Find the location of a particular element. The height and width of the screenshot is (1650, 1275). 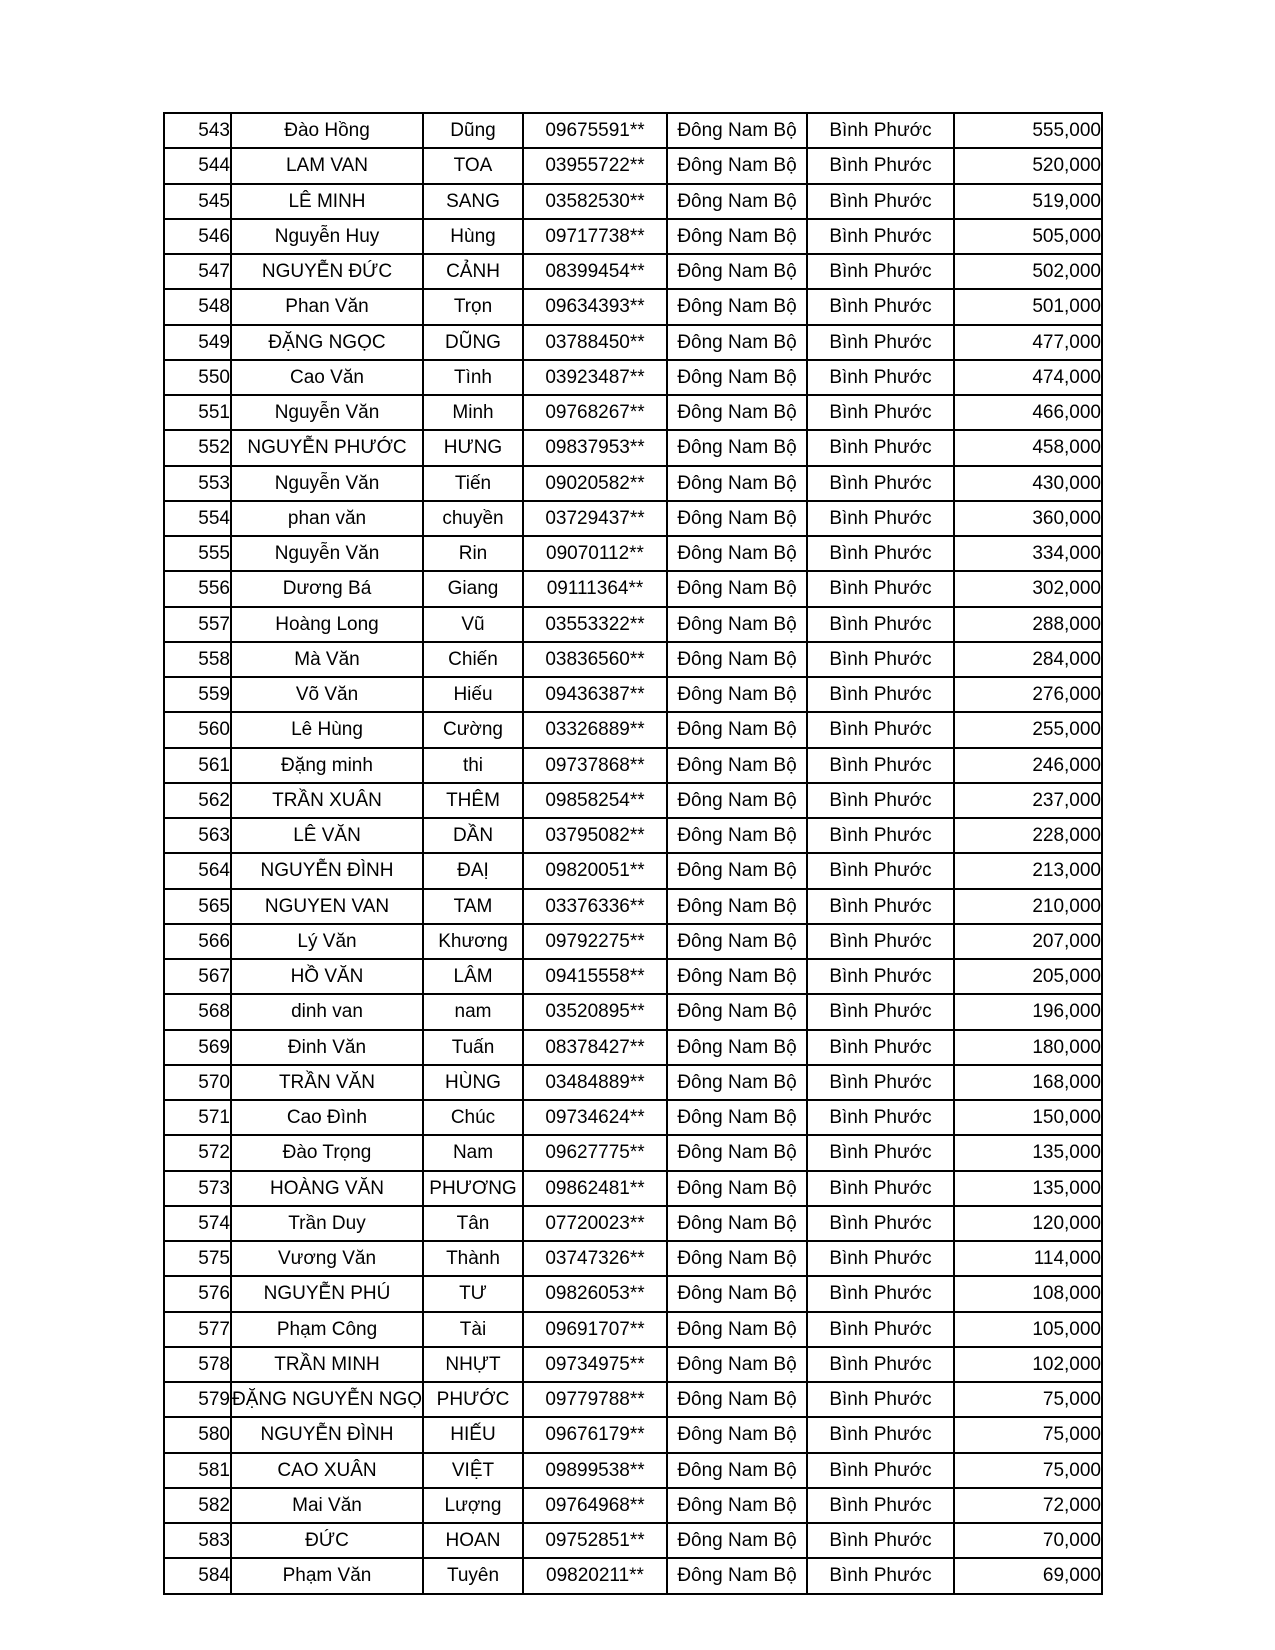

cell-phone: 03553322** is located at coordinates (595, 624).